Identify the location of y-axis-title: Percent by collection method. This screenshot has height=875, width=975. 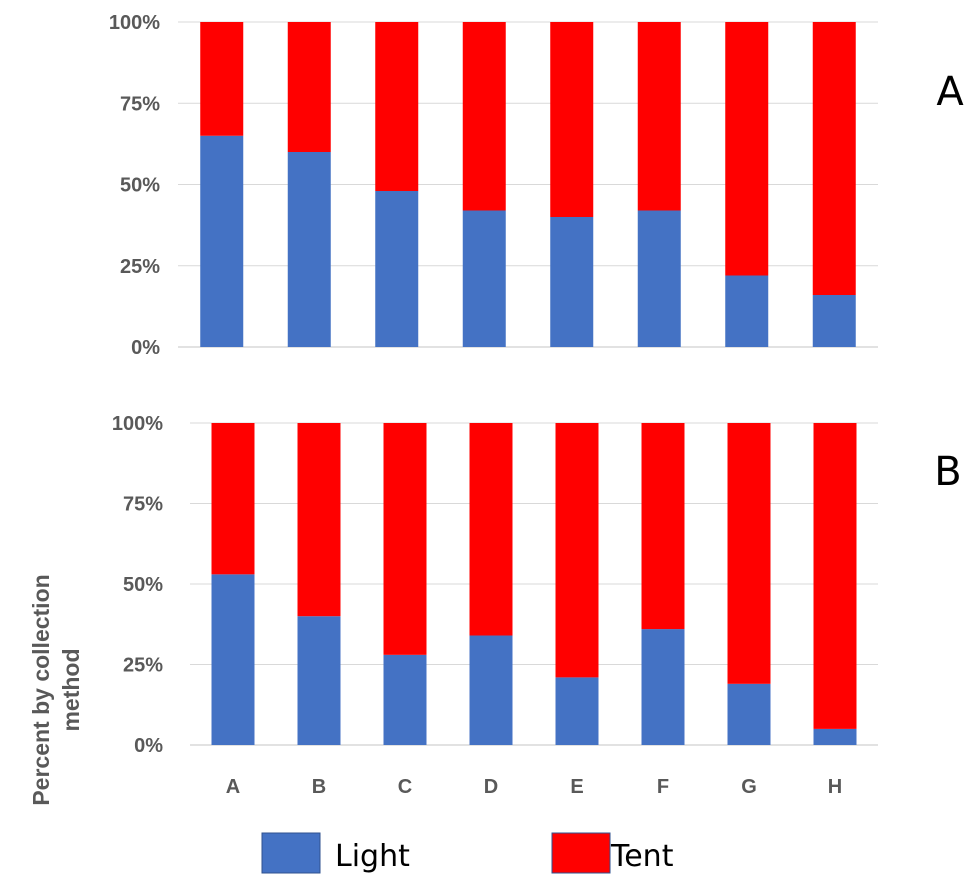
(56, 689).